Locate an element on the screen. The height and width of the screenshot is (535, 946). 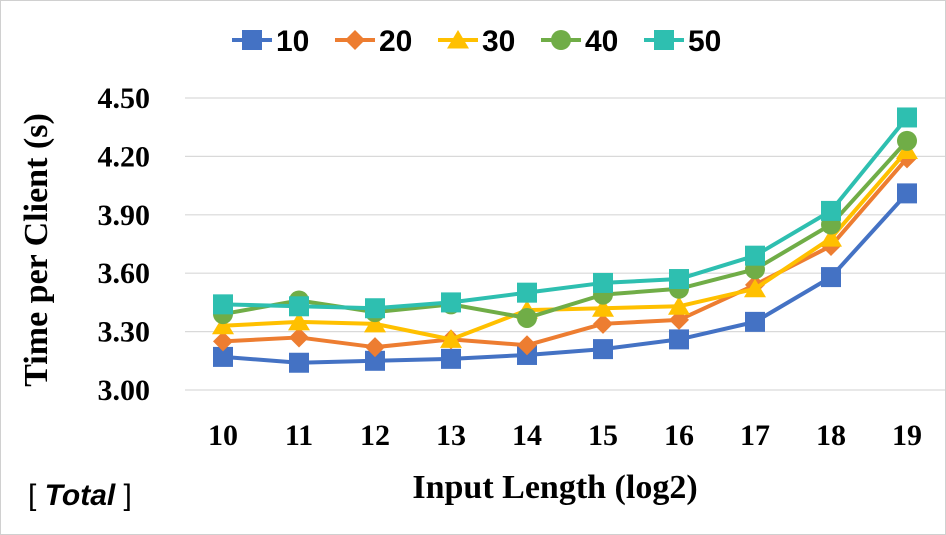
x-tick-label: 14 is located at coordinates (527, 435).